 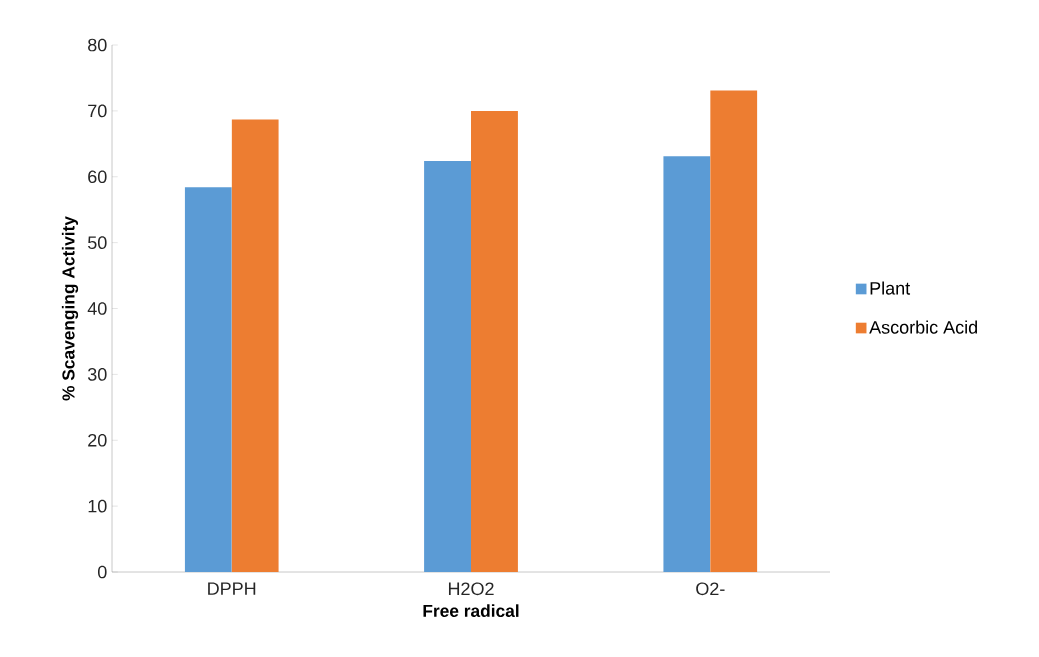 I want to click on y-tick-label: 30, so click(x=97, y=374).